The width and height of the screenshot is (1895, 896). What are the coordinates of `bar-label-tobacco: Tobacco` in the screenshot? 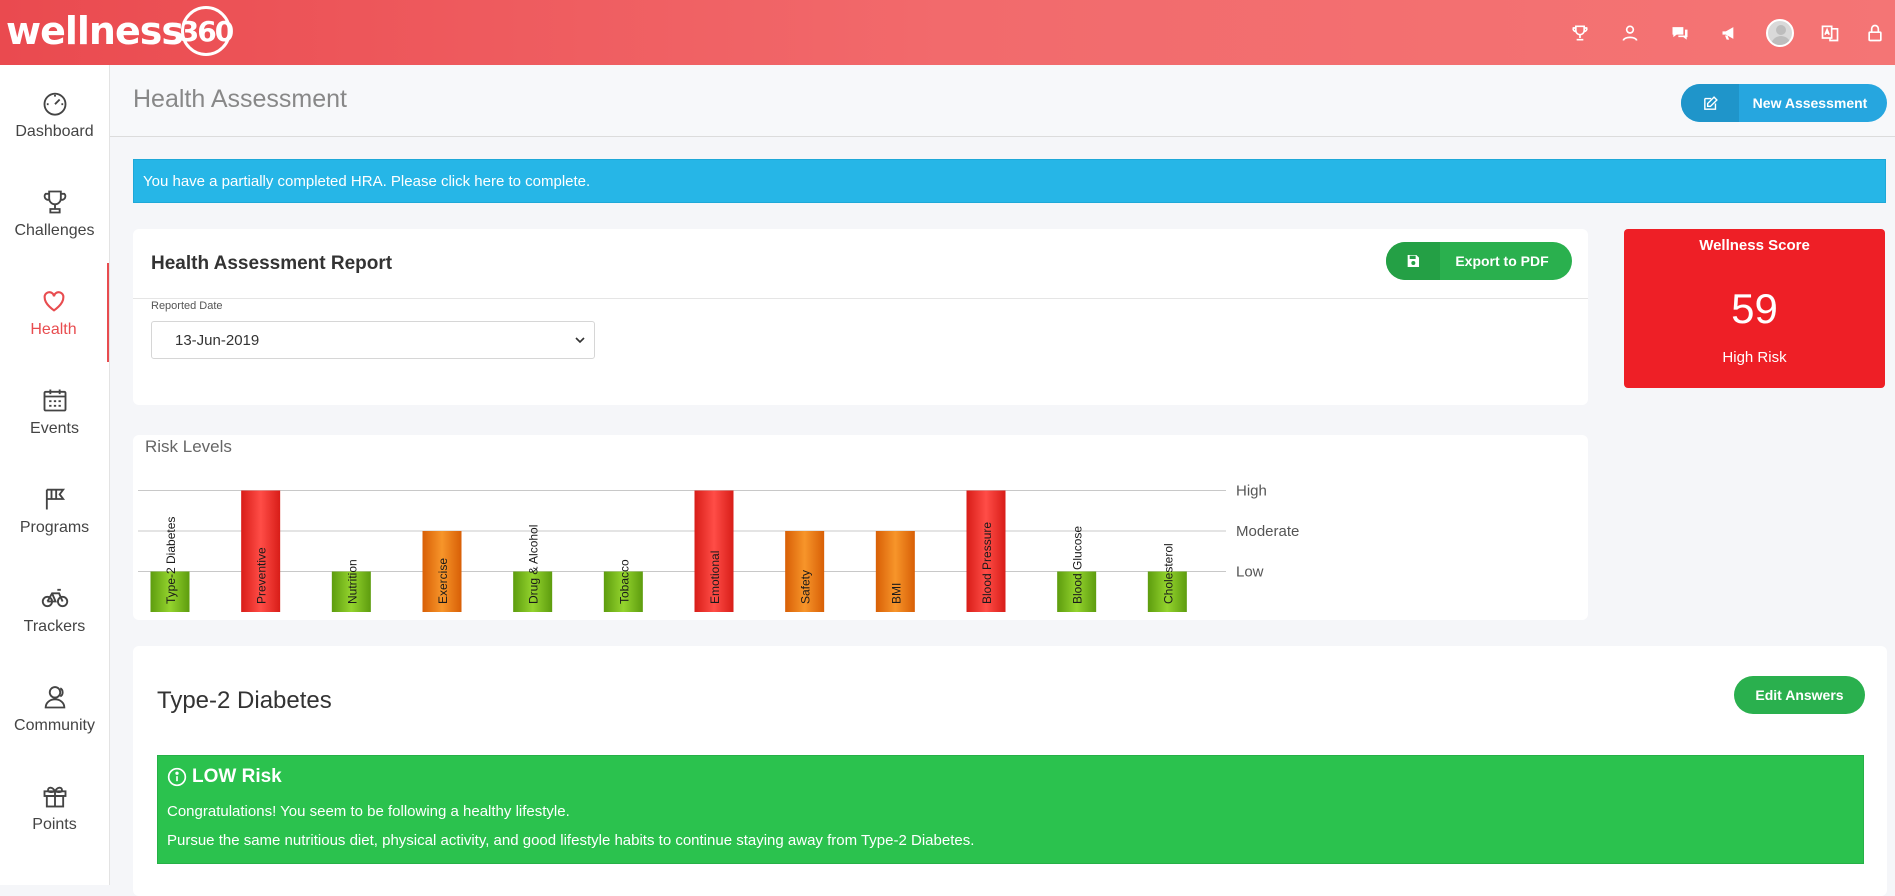 It's located at (624, 581).